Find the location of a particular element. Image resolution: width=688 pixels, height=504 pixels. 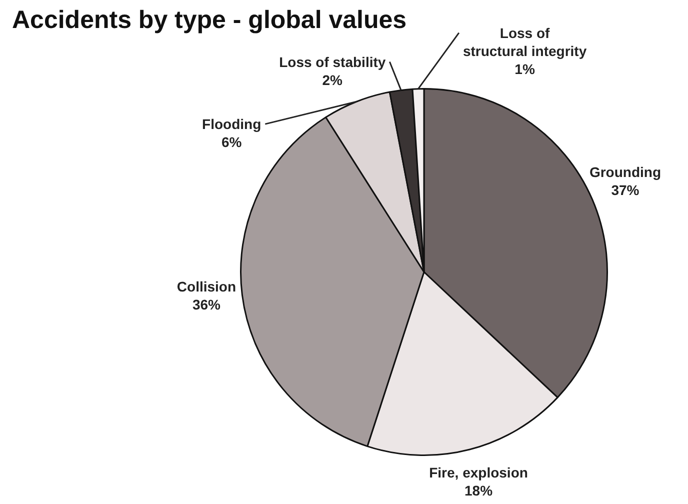

data-label: 6% is located at coordinates (231, 142).